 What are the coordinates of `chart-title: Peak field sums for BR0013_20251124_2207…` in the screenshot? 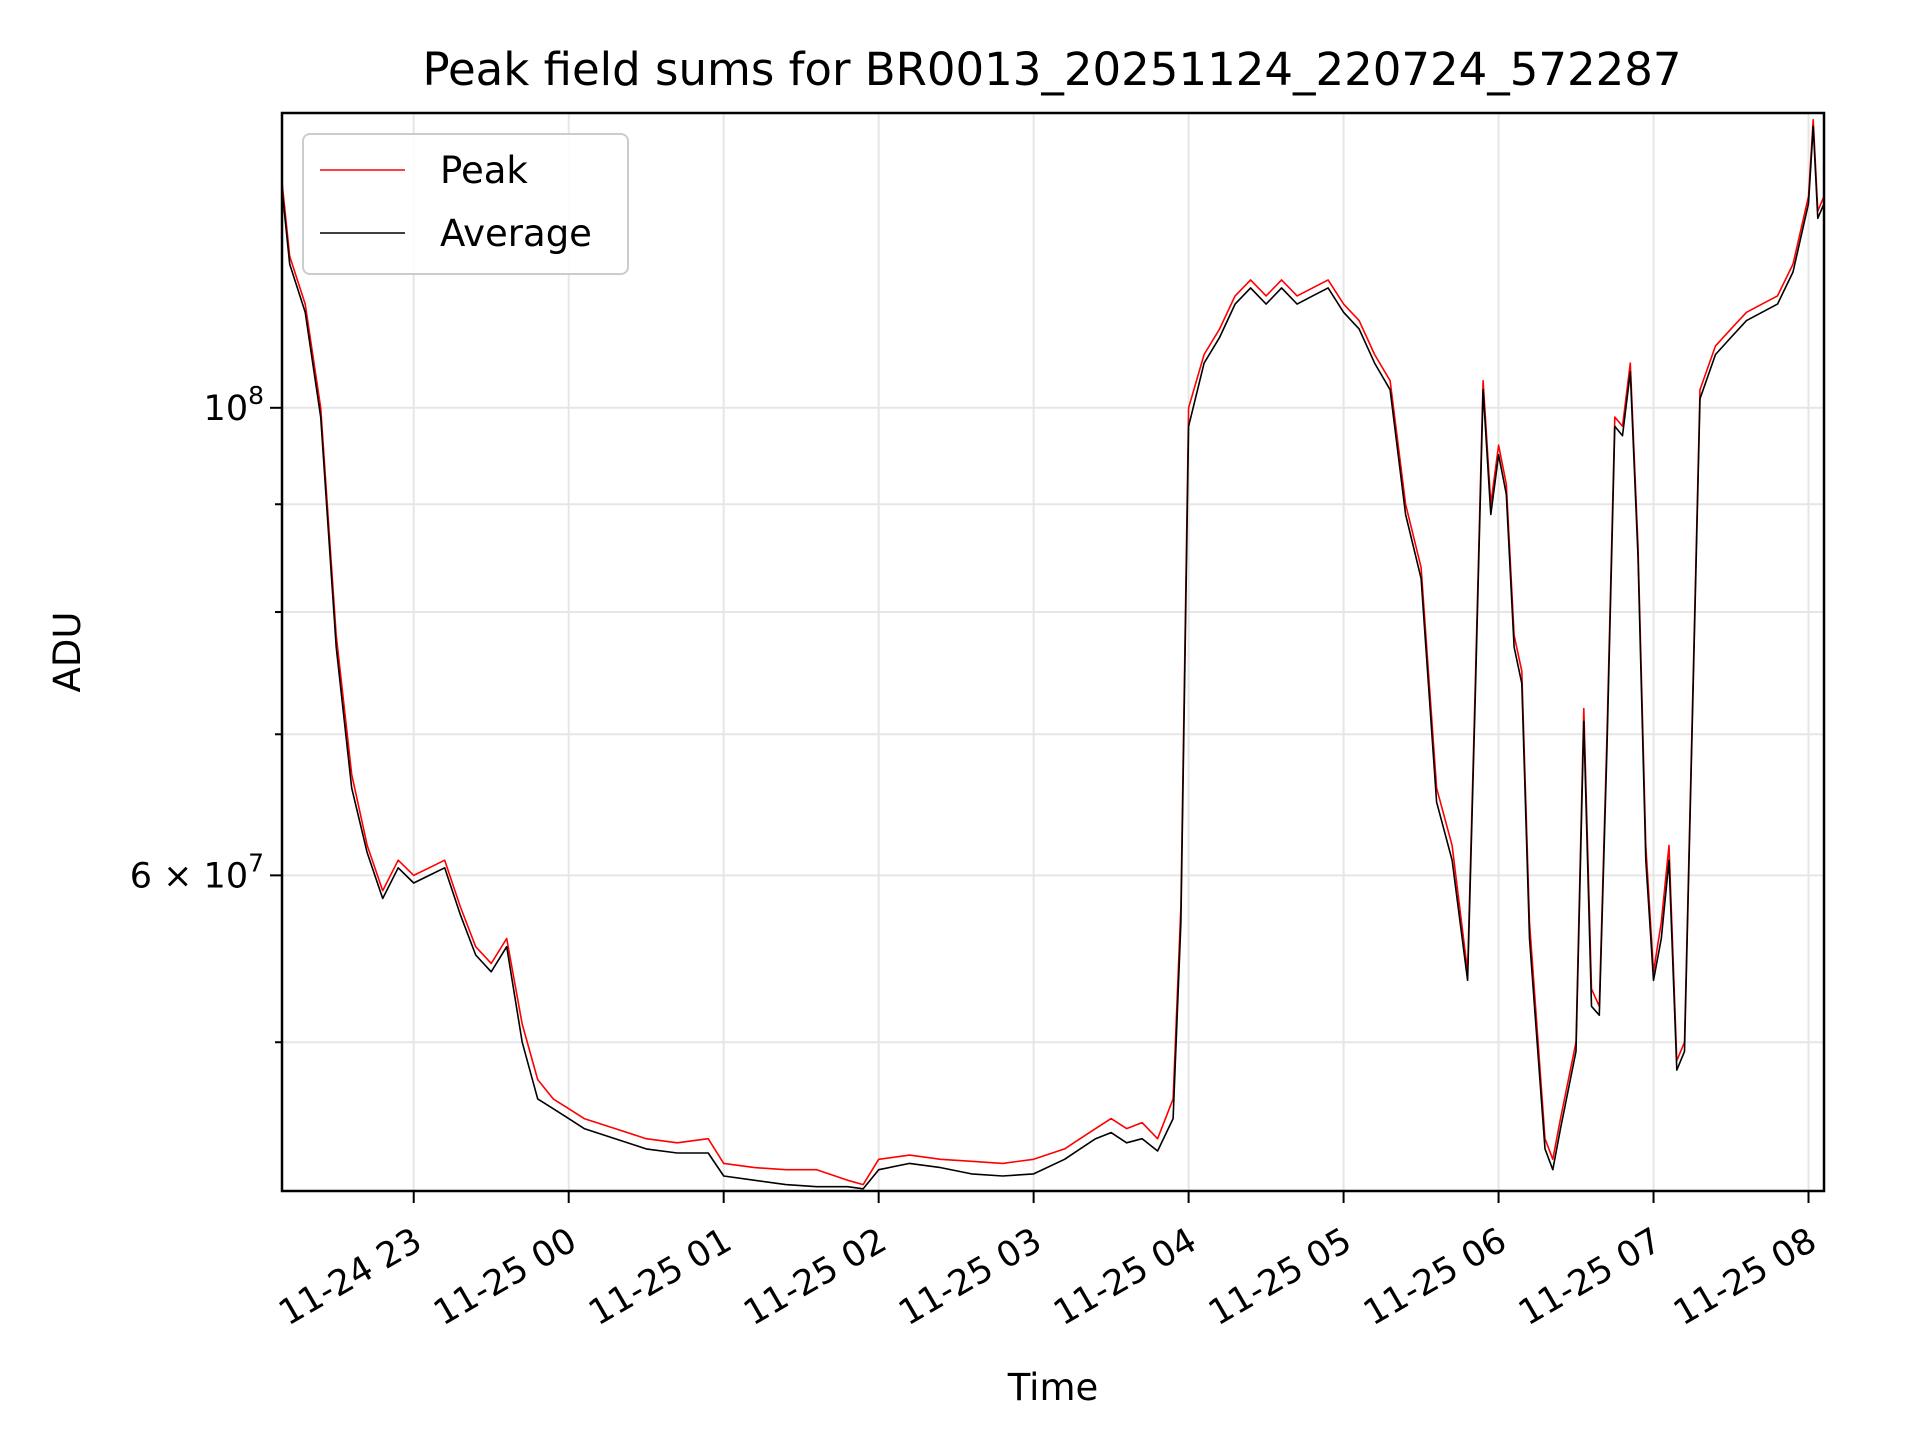 It's located at (1051, 69).